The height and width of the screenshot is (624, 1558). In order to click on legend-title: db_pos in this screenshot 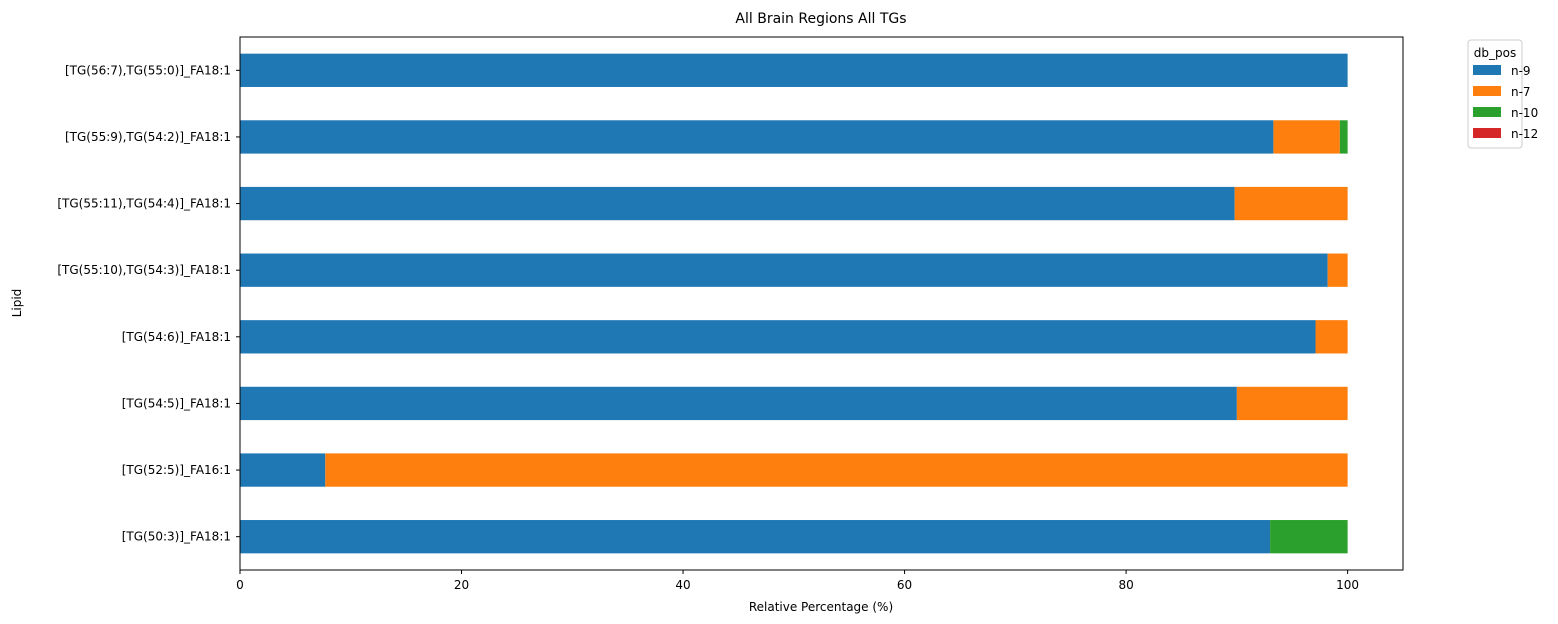, I will do `click(1495, 53)`.